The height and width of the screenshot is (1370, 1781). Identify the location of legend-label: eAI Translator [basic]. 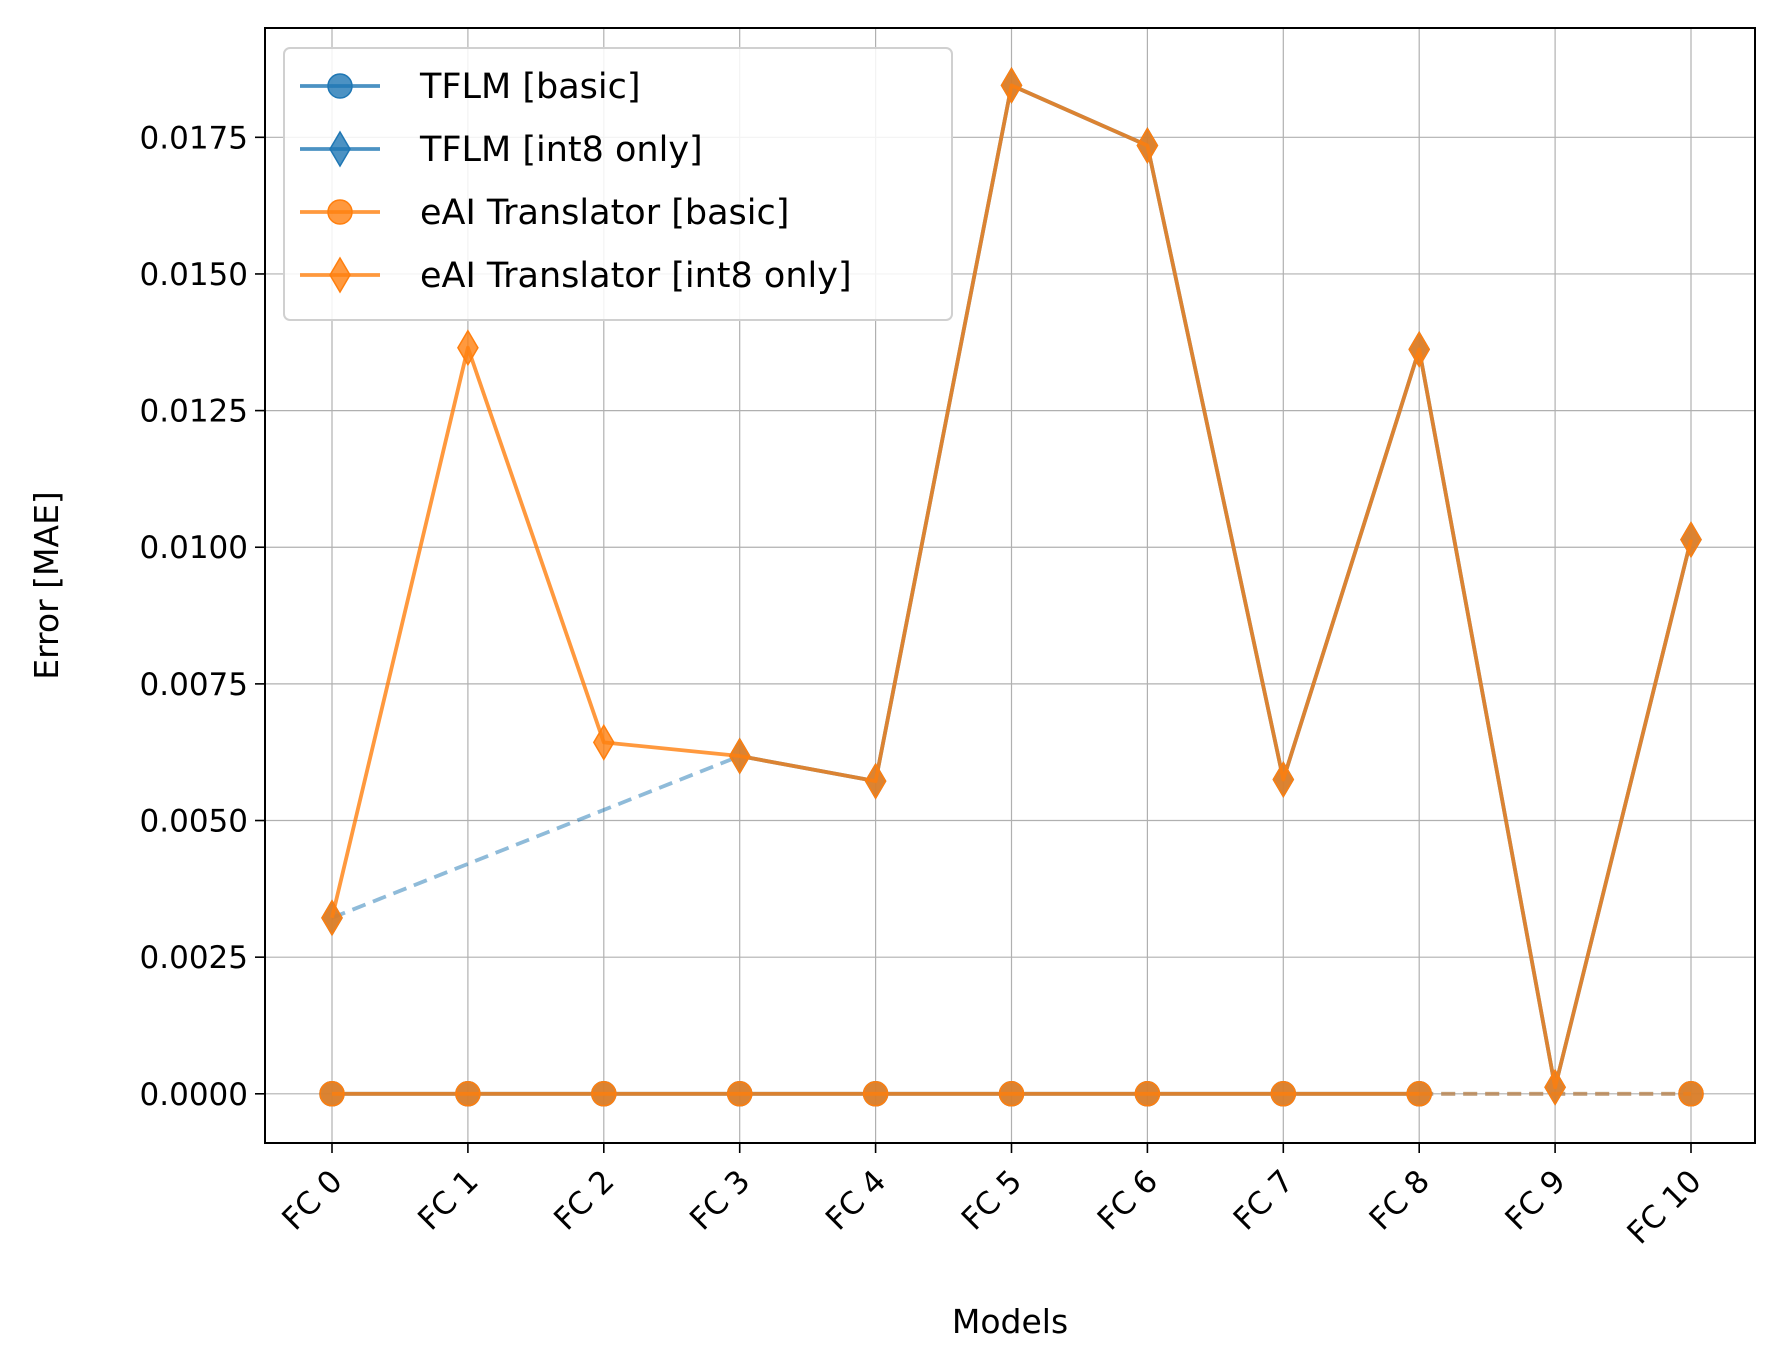
(604, 213).